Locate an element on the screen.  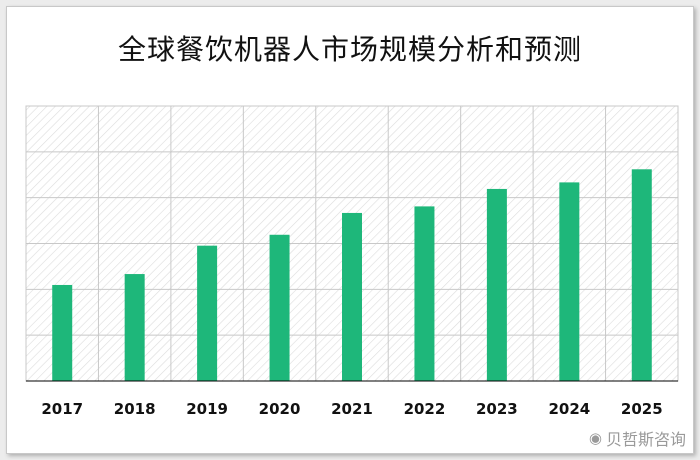
watermark: ◉ 贝哲斯咨询 is located at coordinates (637, 438).